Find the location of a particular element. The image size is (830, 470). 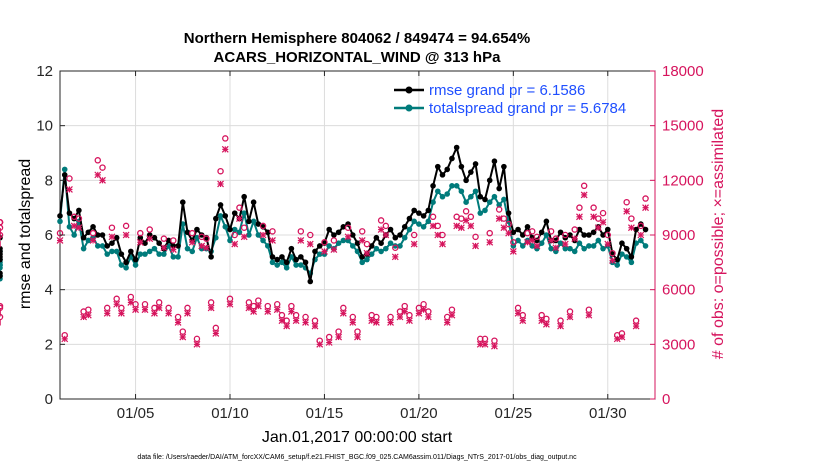

chart-subtitle: ACARS_HORIZONTAL_WIND @ 313 hPa is located at coordinates (358, 57).